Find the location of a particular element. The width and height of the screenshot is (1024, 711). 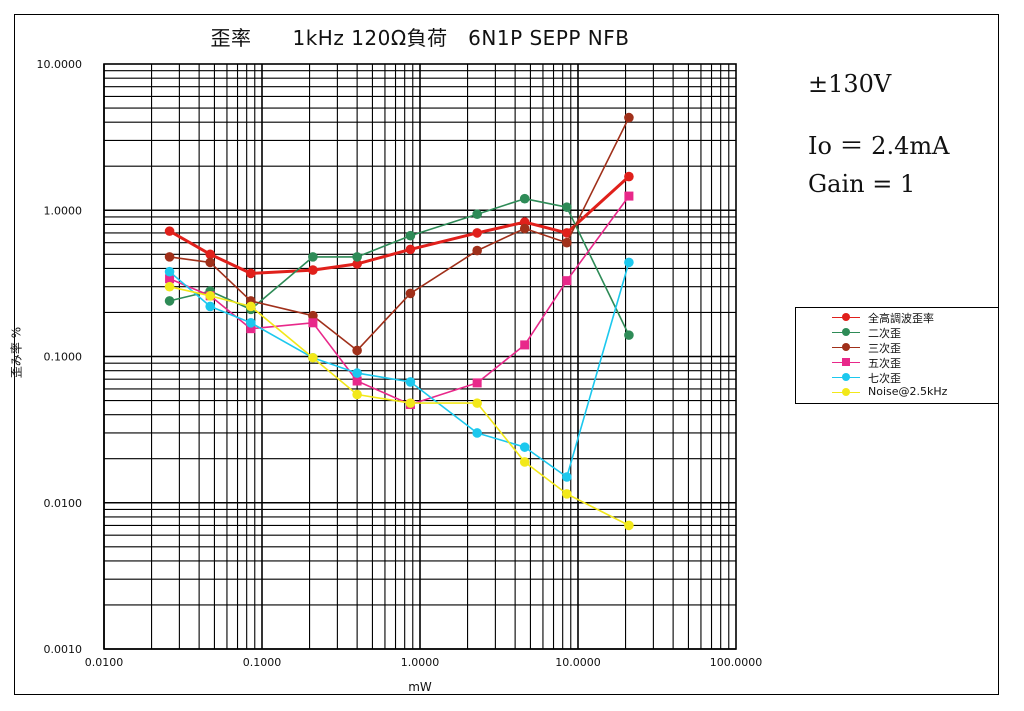

y-tick-label: 10.0000 is located at coordinates (60, 64).